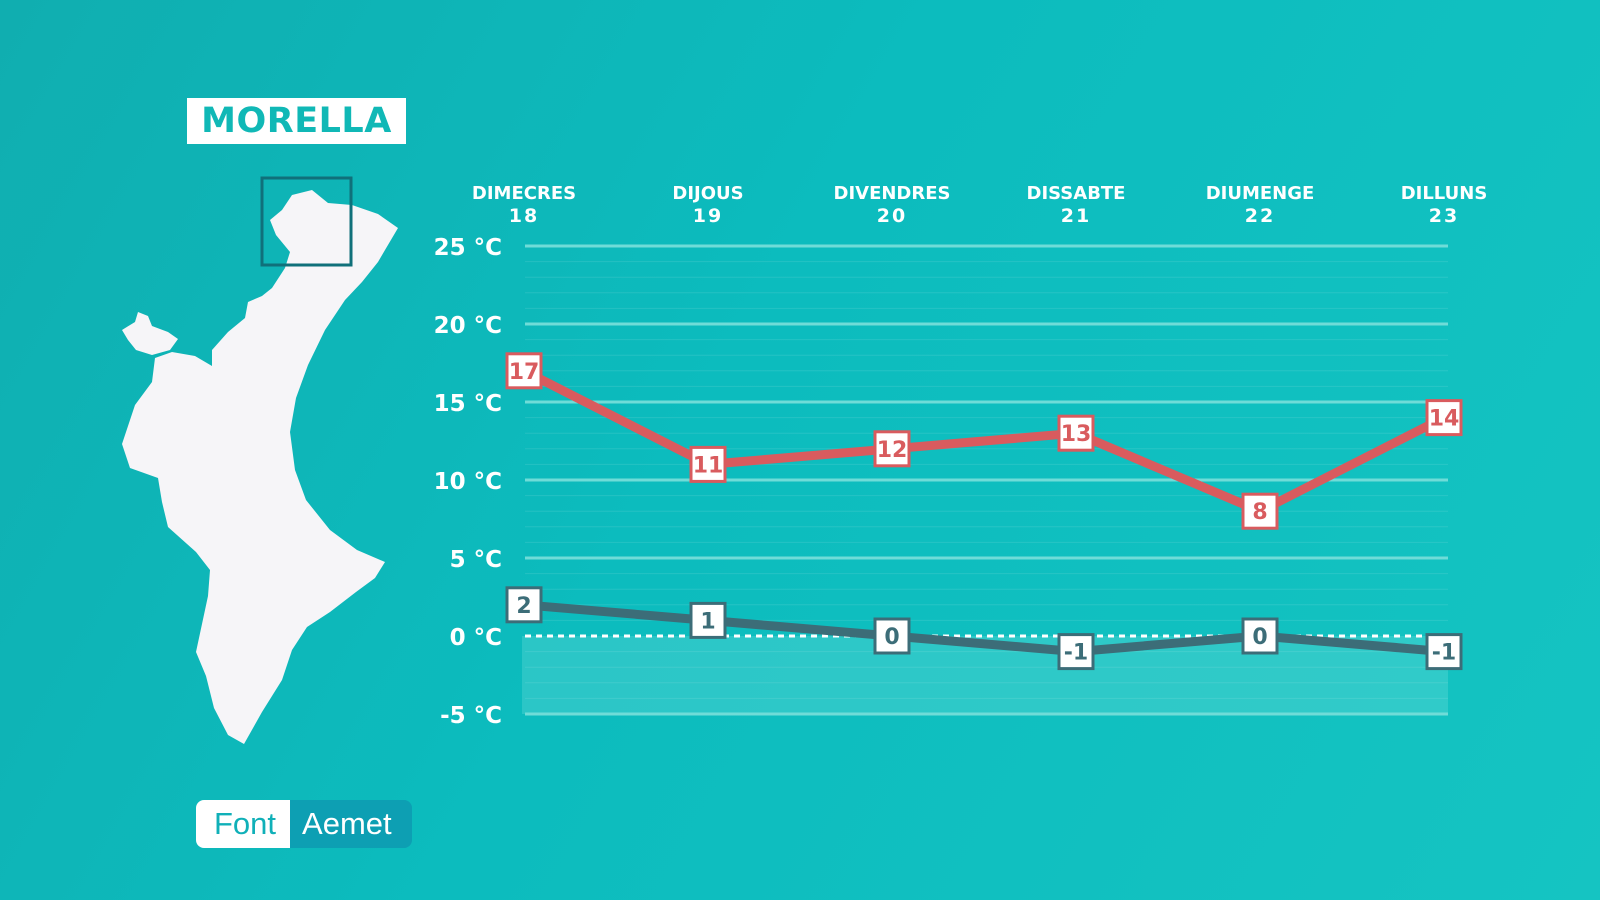 The height and width of the screenshot is (900, 1600). I want to click on y-tick-label: -5 °C, so click(471, 716).